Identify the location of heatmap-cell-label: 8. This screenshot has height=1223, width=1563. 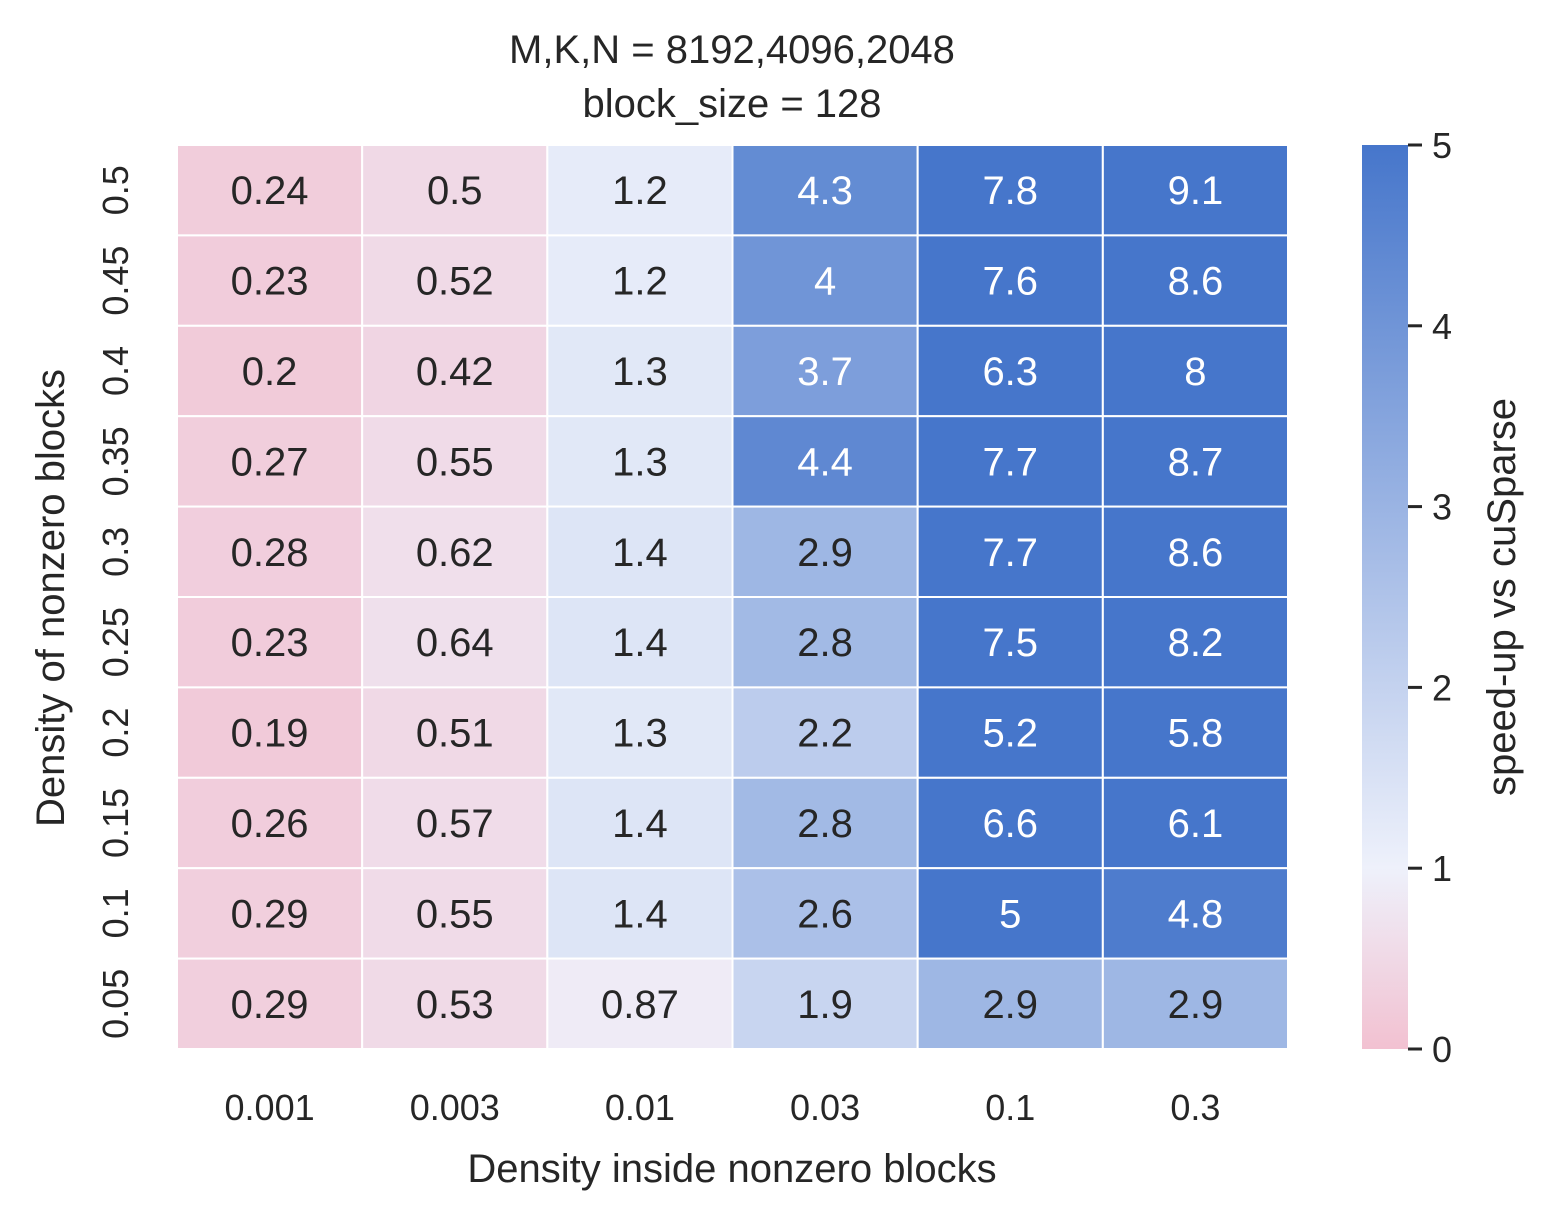
(1195, 372).